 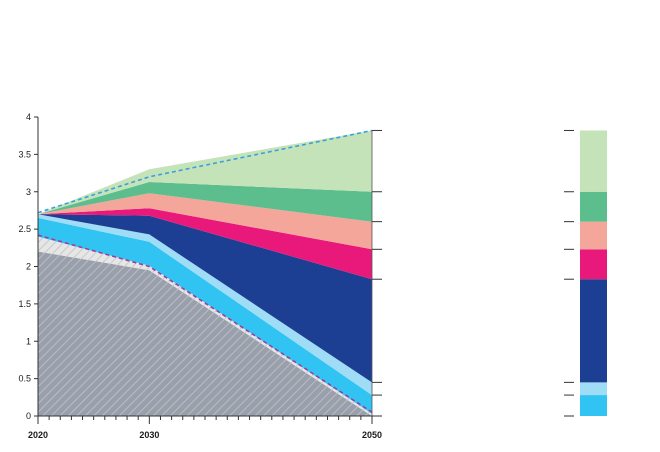 I want to click on y-tick-label: 1.5, so click(x=24, y=304).